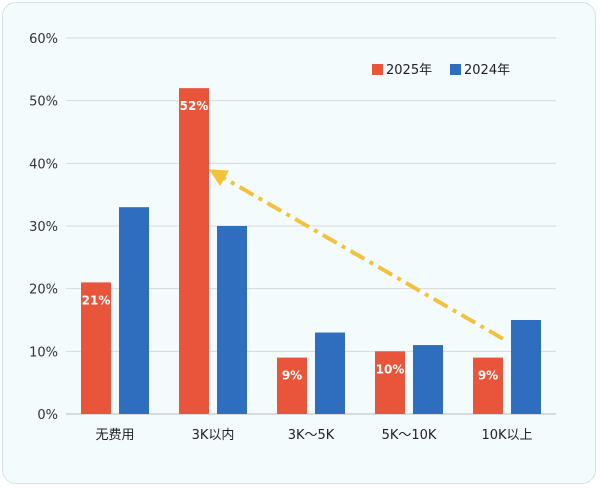 The image size is (600, 488). Describe the element at coordinates (219, 178) in the screenshot. I see `trend-arrow-head` at that location.